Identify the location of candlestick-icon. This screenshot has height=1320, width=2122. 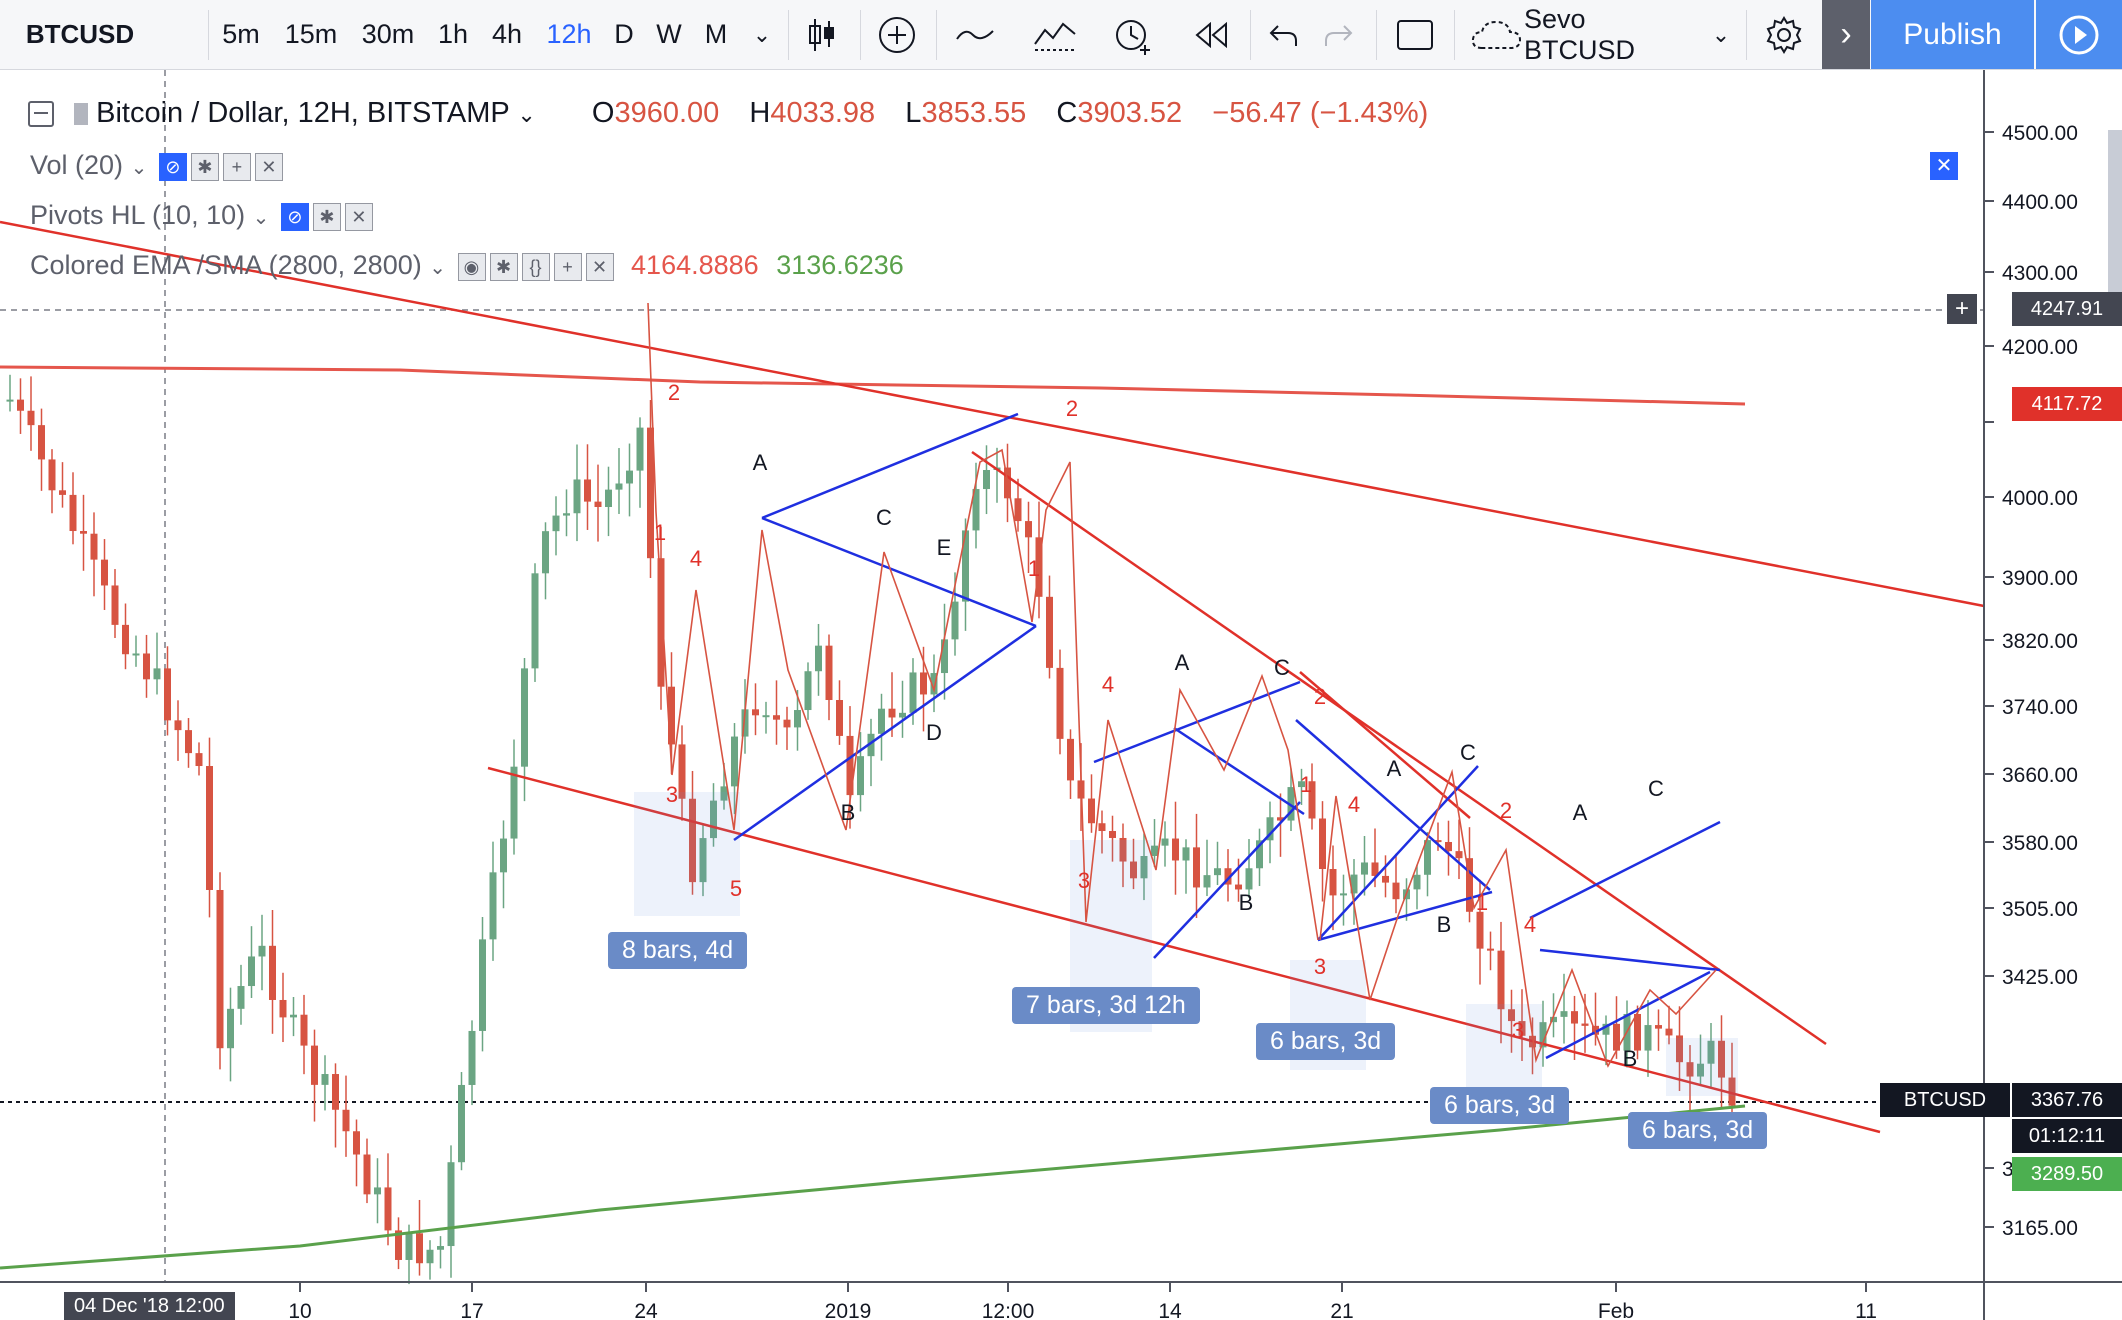
(822, 34).